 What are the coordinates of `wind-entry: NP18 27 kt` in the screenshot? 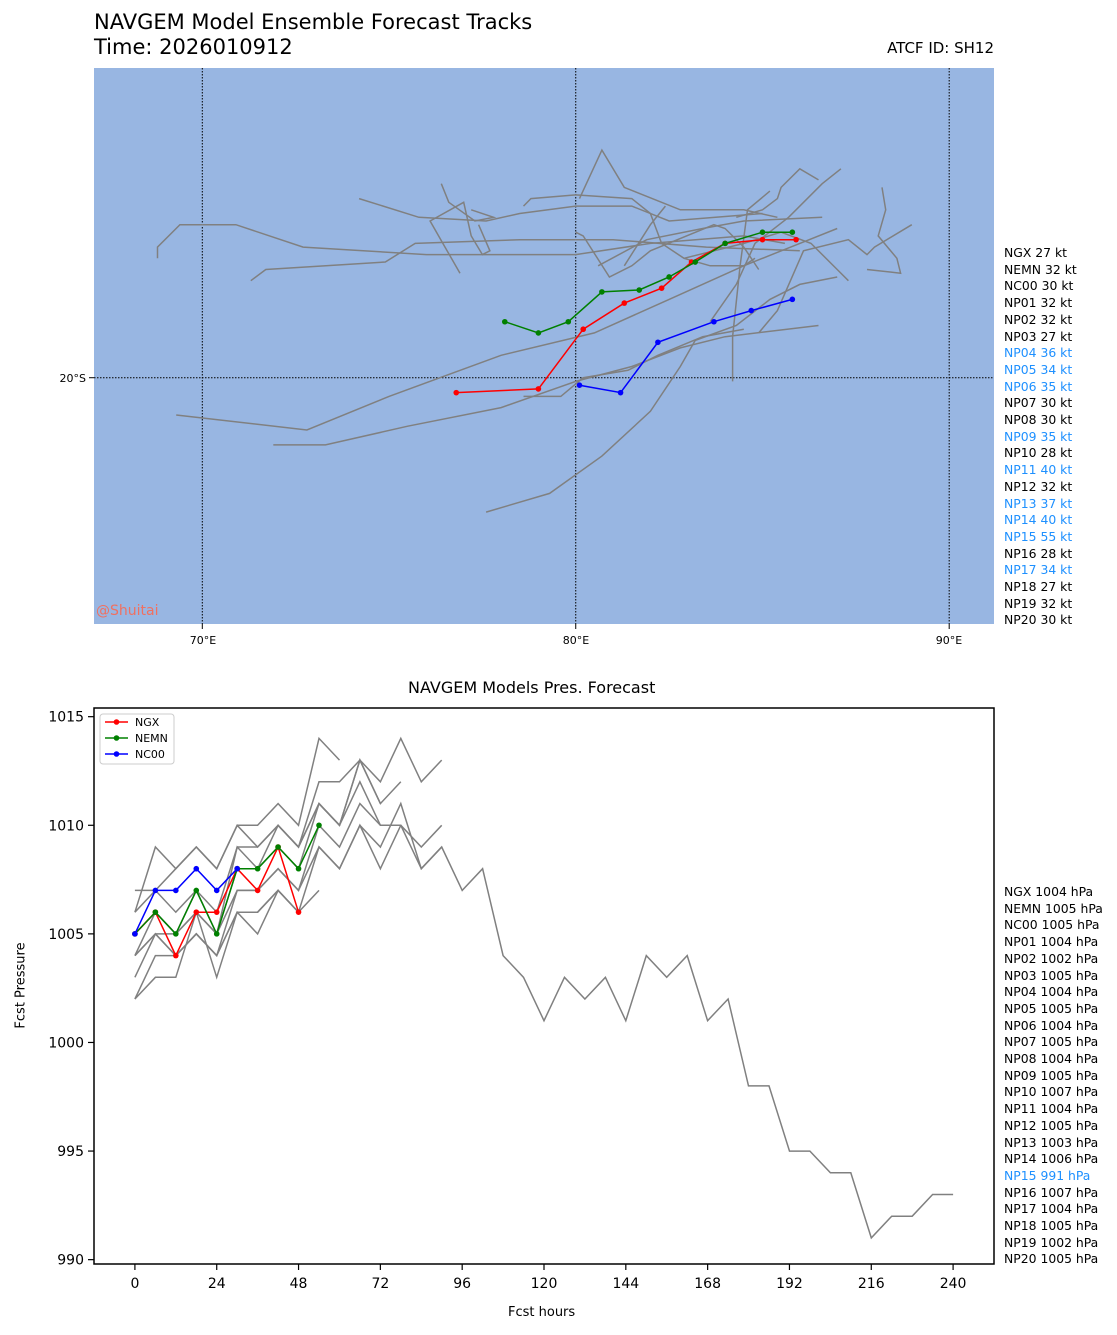 It's located at (1038, 587).